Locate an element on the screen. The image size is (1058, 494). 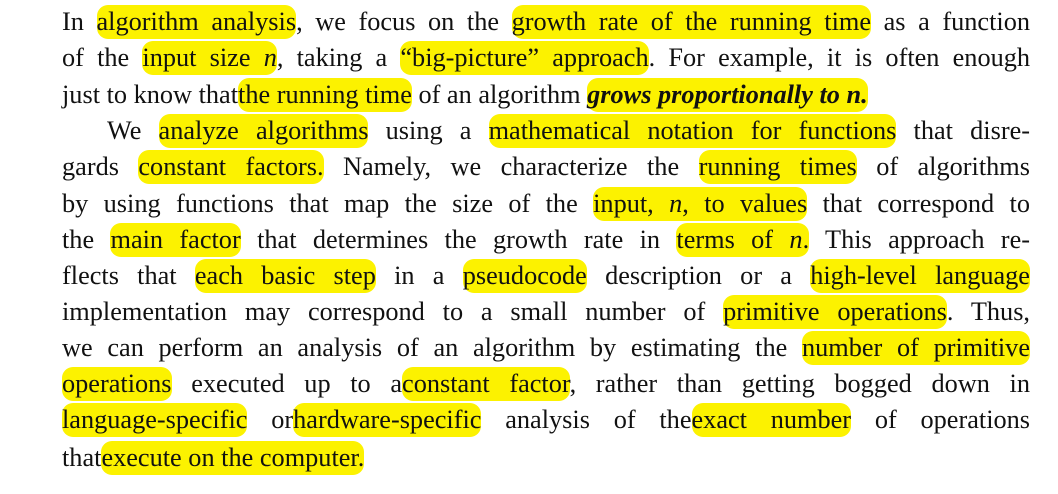
highlight-constant-factors: constant factors. is located at coordinates (231, 167).